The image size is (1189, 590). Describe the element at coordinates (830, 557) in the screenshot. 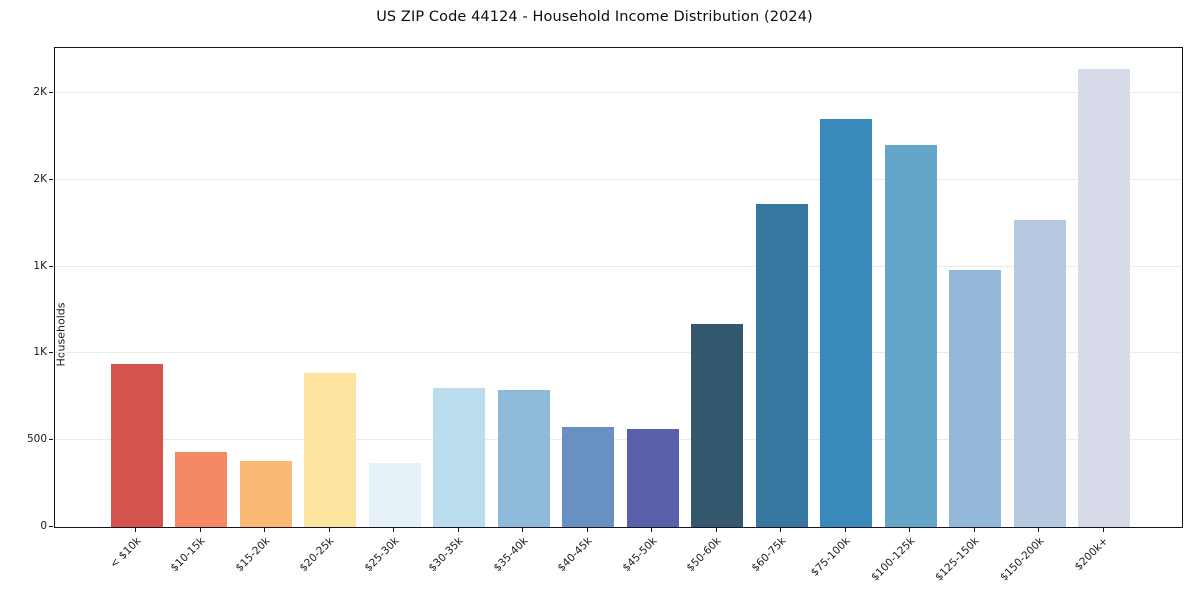

I see `x-tick-label: $75-100k` at that location.